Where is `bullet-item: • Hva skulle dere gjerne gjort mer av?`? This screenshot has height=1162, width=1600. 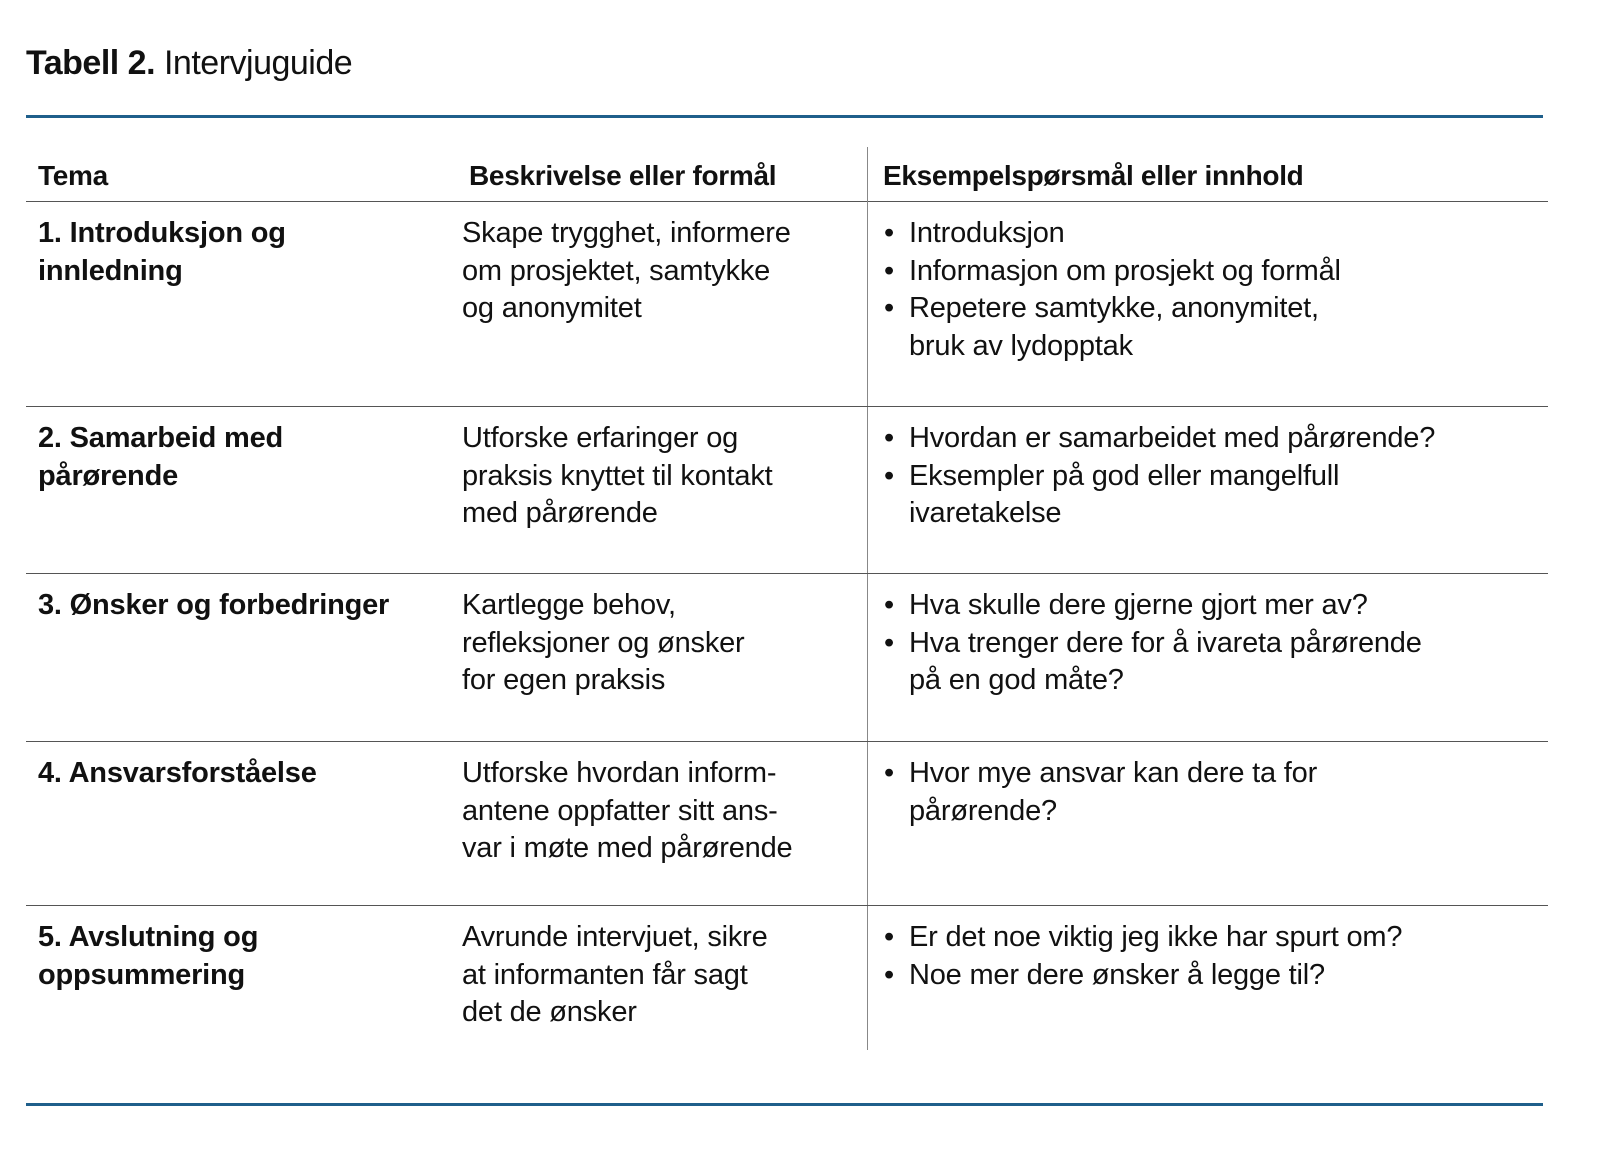 bullet-item: • Hva skulle dere gjerne gjort mer av? is located at coordinates (1153, 606).